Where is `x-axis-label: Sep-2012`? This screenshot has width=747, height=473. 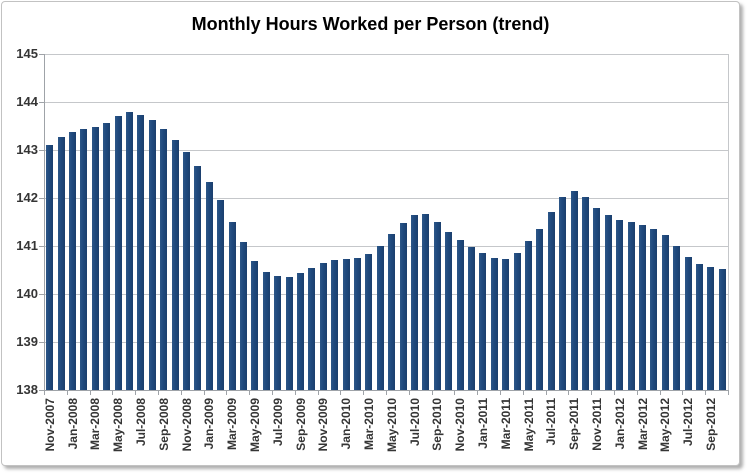
x-axis-label: Sep-2012 is located at coordinates (710, 424).